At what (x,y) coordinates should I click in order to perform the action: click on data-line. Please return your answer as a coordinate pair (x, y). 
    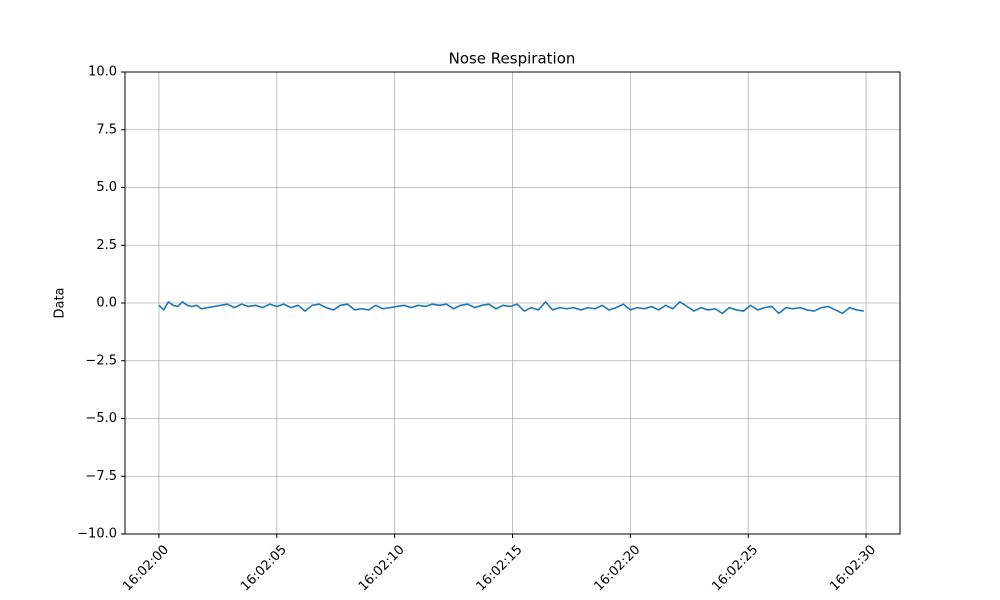
    Looking at the image, I should click on (511, 308).